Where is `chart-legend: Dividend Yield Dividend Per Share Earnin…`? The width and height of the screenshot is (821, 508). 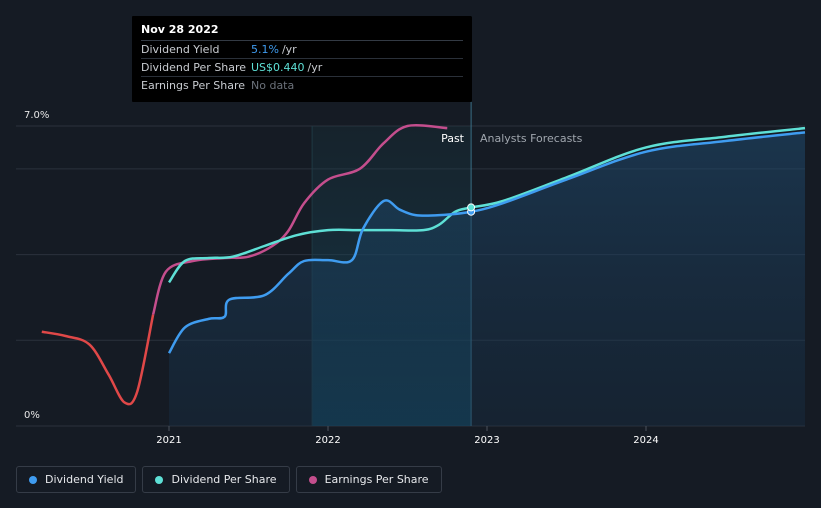 chart-legend: Dividend Yield Dividend Per Share Earnin… is located at coordinates (229, 479).